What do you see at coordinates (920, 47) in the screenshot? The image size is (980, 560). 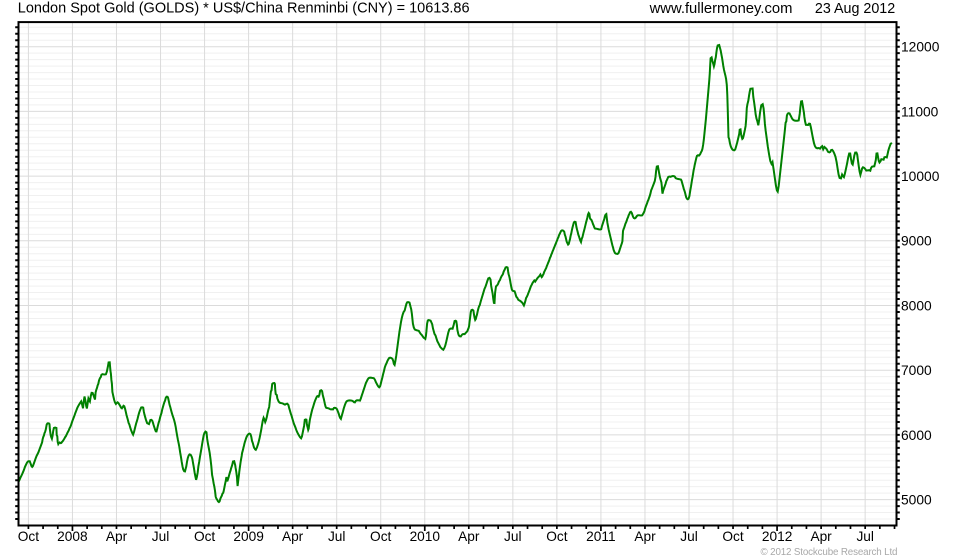 I see `svg-text: 12000` at bounding box center [920, 47].